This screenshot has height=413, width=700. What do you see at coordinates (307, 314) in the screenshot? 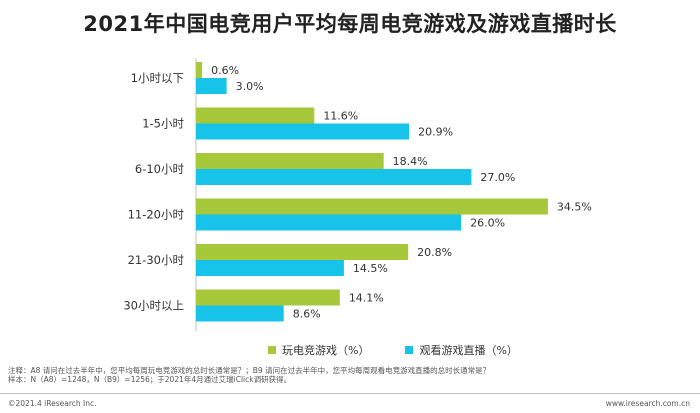
I see `value-label-watch: 8.6%` at bounding box center [307, 314].